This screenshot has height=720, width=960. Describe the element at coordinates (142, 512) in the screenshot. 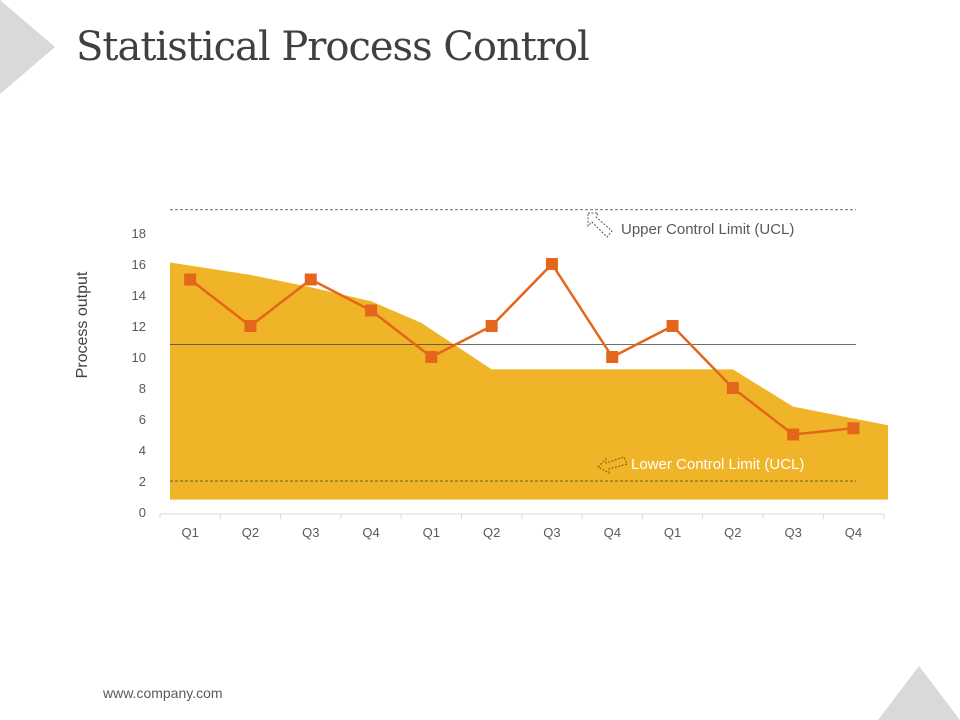

I see `y-tick-label: 0` at that location.